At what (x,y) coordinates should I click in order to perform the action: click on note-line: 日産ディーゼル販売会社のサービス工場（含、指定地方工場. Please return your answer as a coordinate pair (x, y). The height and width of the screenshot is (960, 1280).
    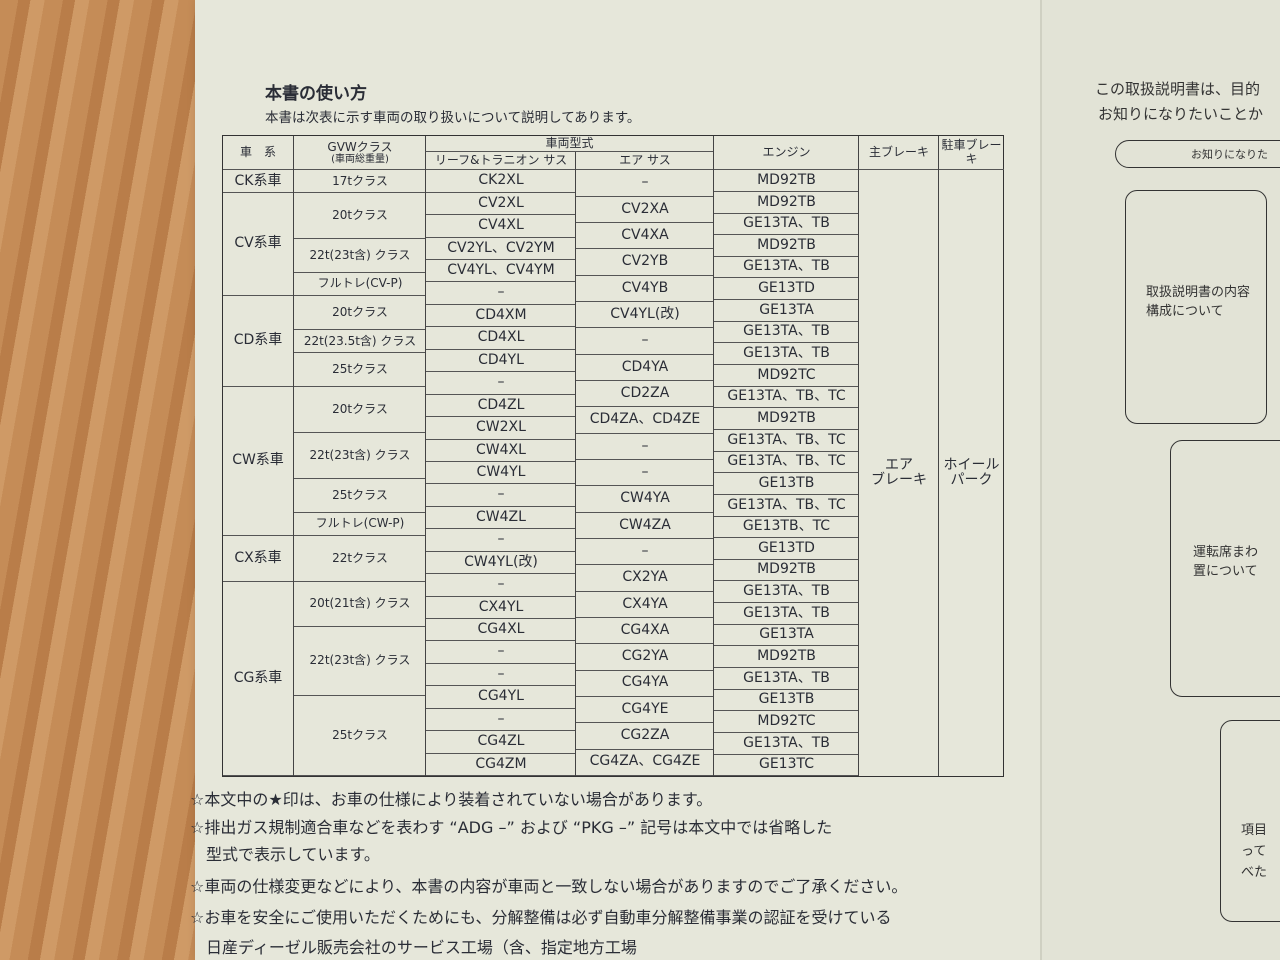
    Looking at the image, I should click on (413, 947).